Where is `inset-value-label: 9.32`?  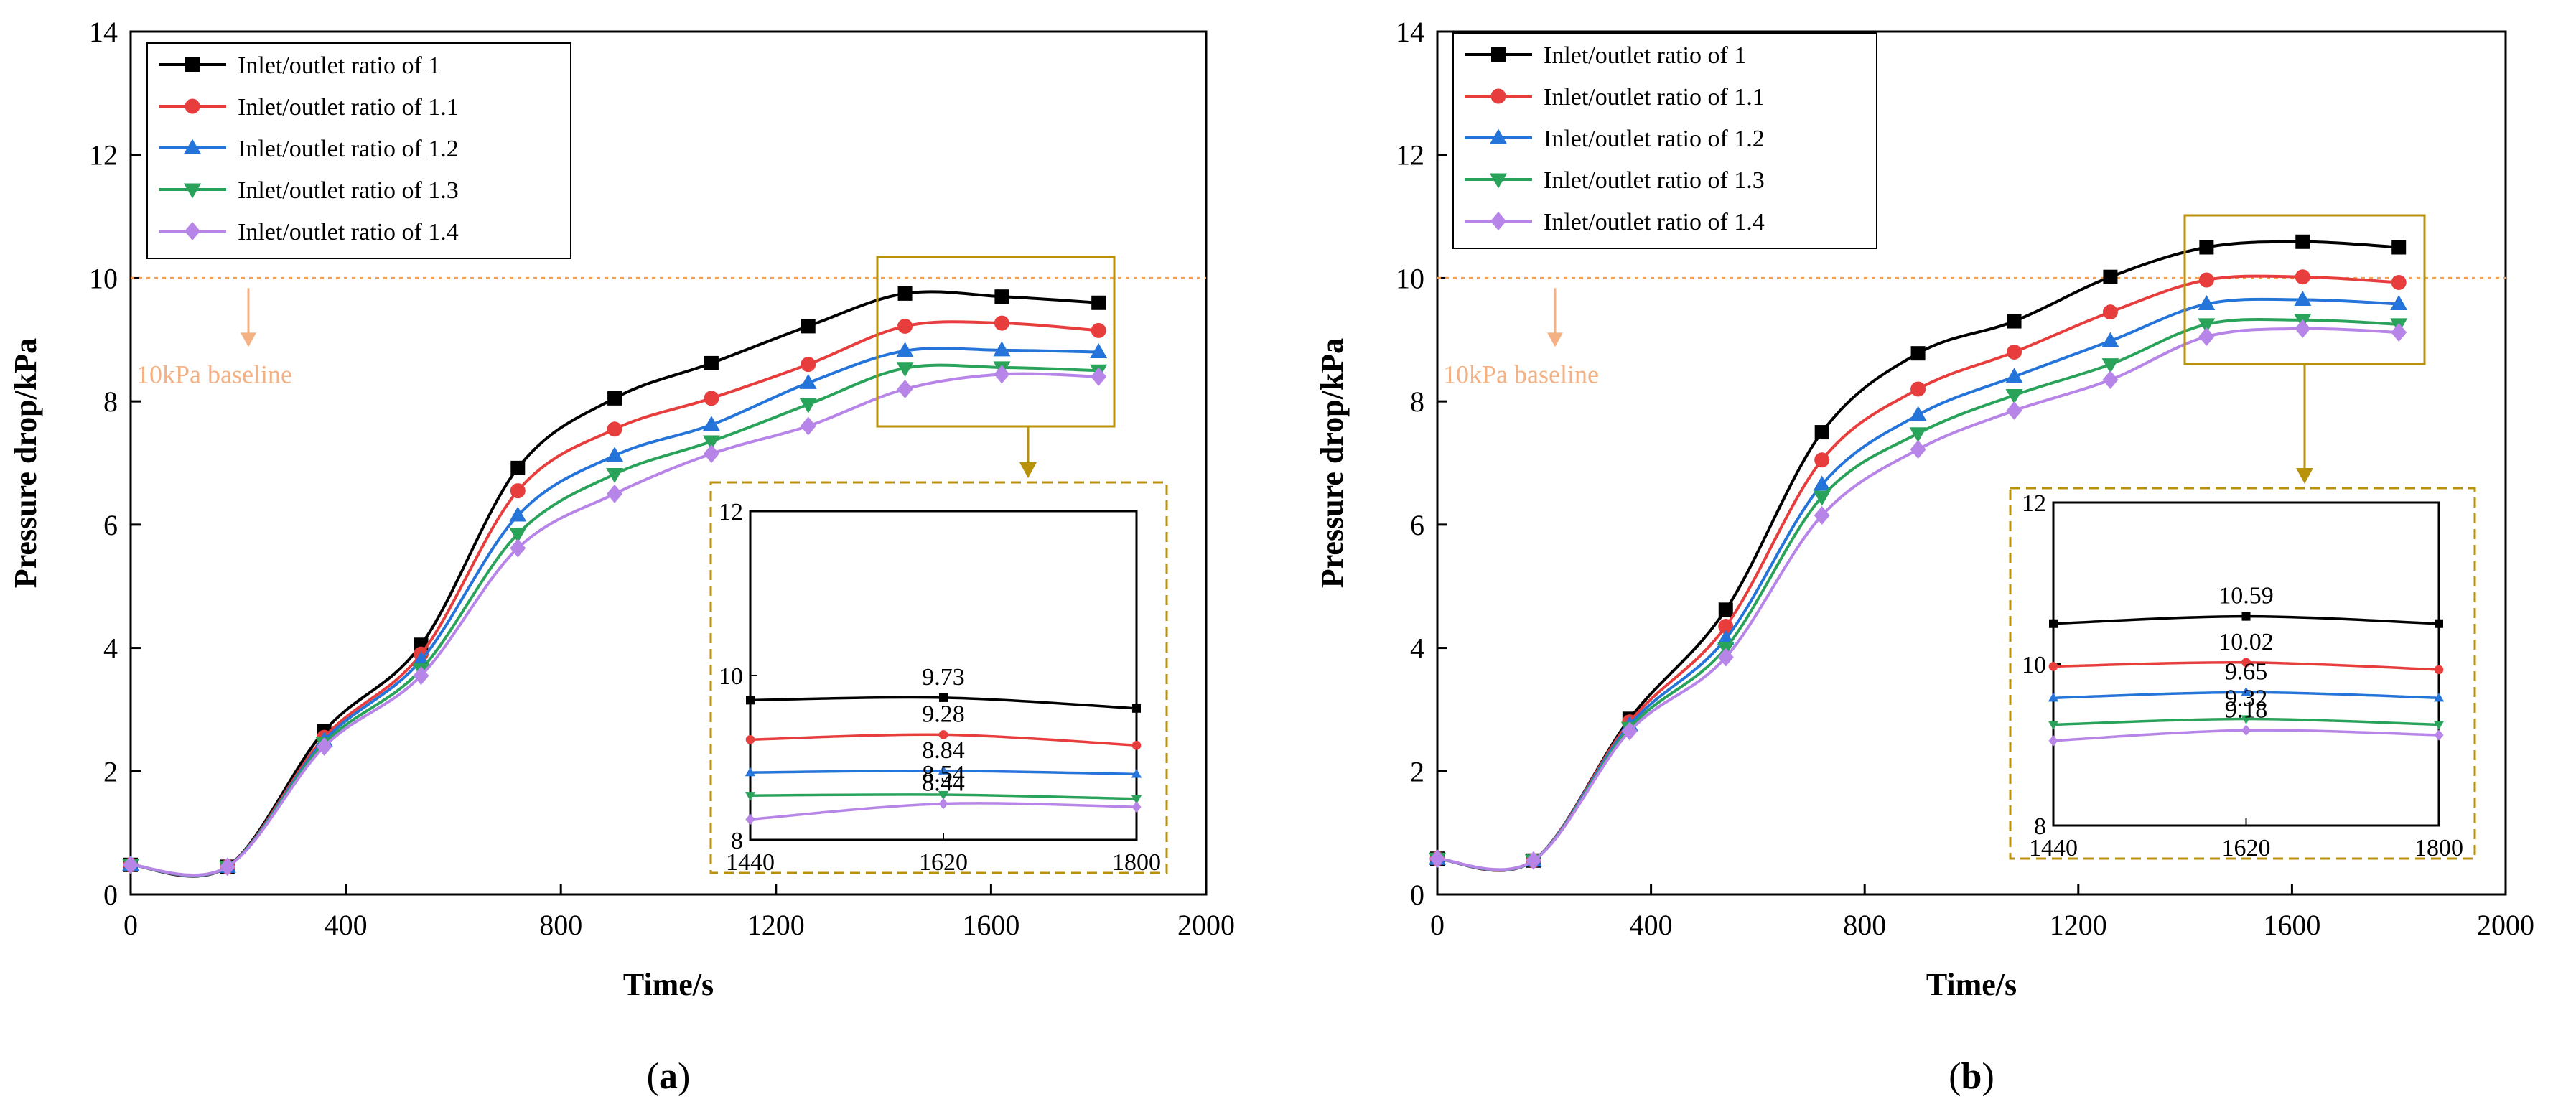 inset-value-label: 9.32 is located at coordinates (2246, 699).